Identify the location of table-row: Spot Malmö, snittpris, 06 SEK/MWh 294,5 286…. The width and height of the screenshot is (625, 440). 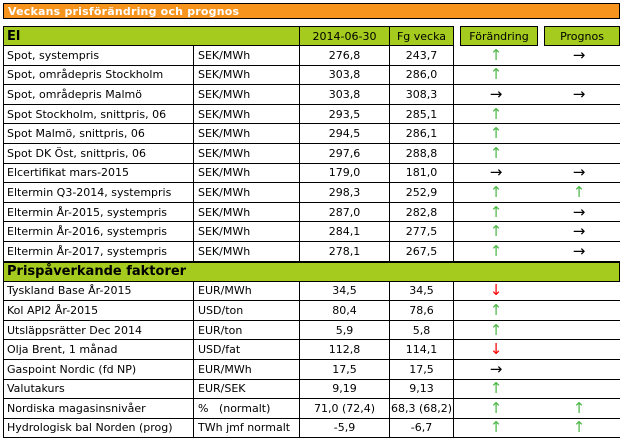
(311, 134).